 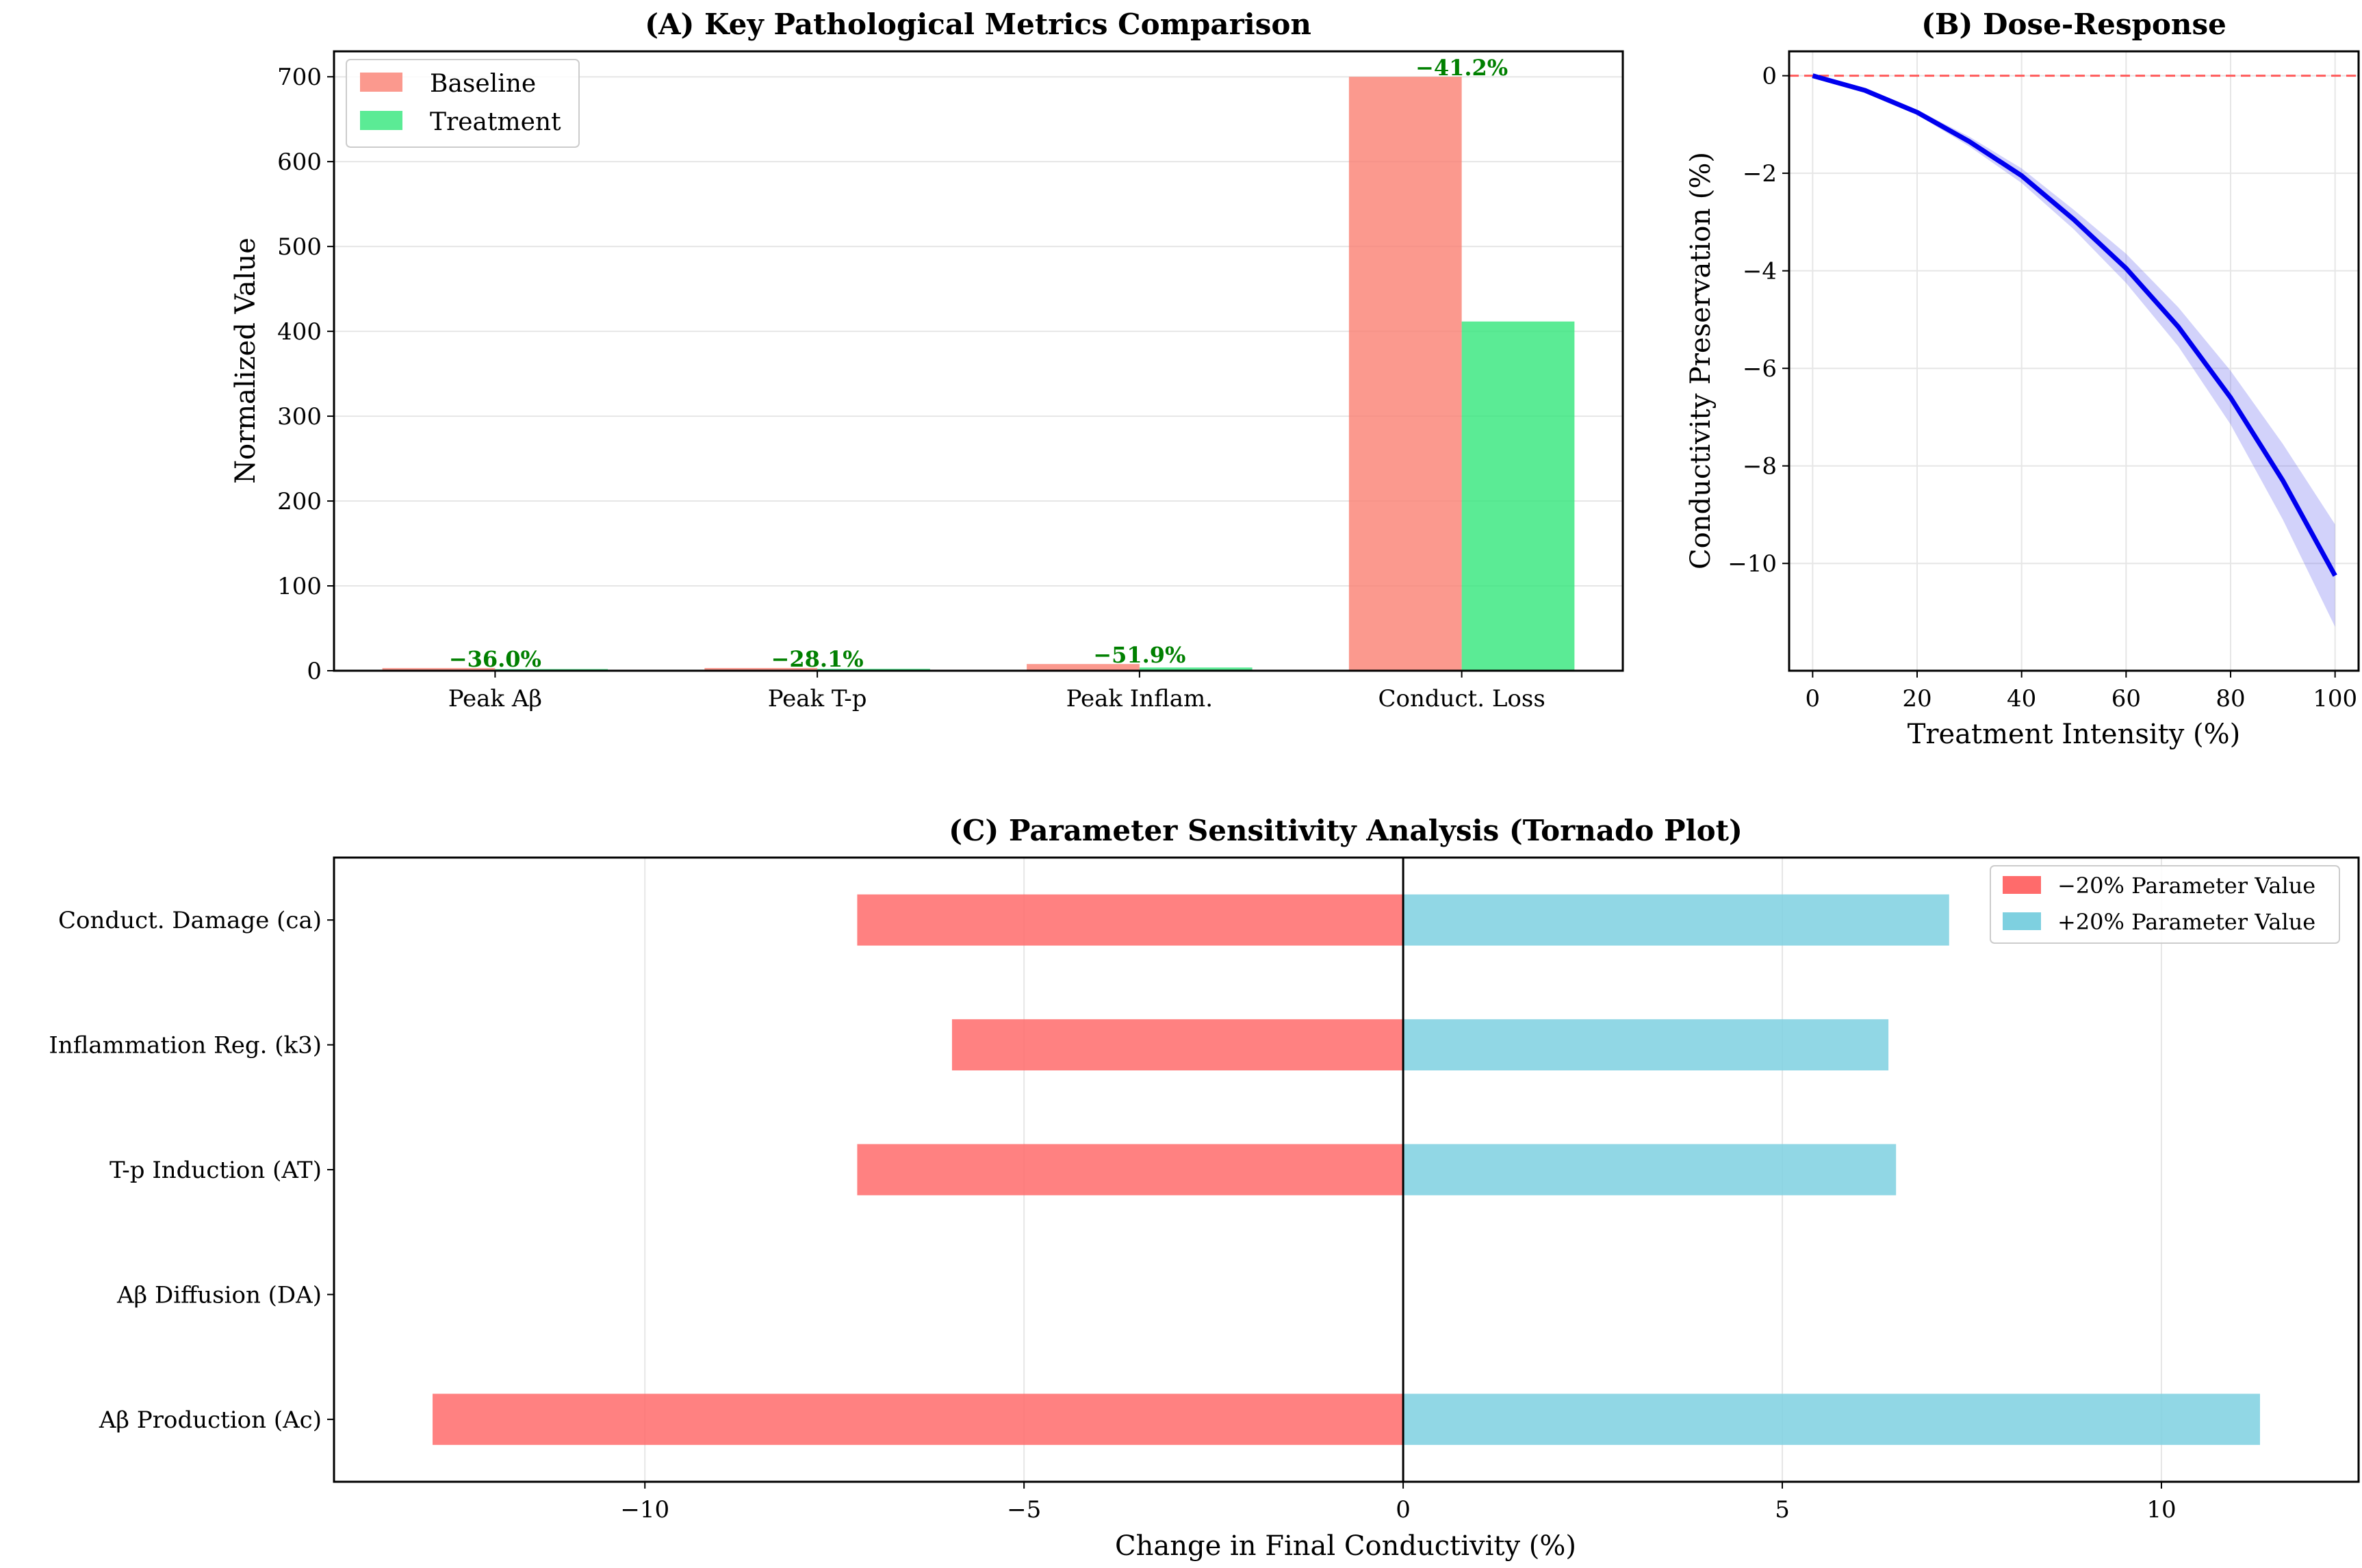 What do you see at coordinates (1916, 698) in the screenshot?
I see `panel-b-x-tick-label: 20` at bounding box center [1916, 698].